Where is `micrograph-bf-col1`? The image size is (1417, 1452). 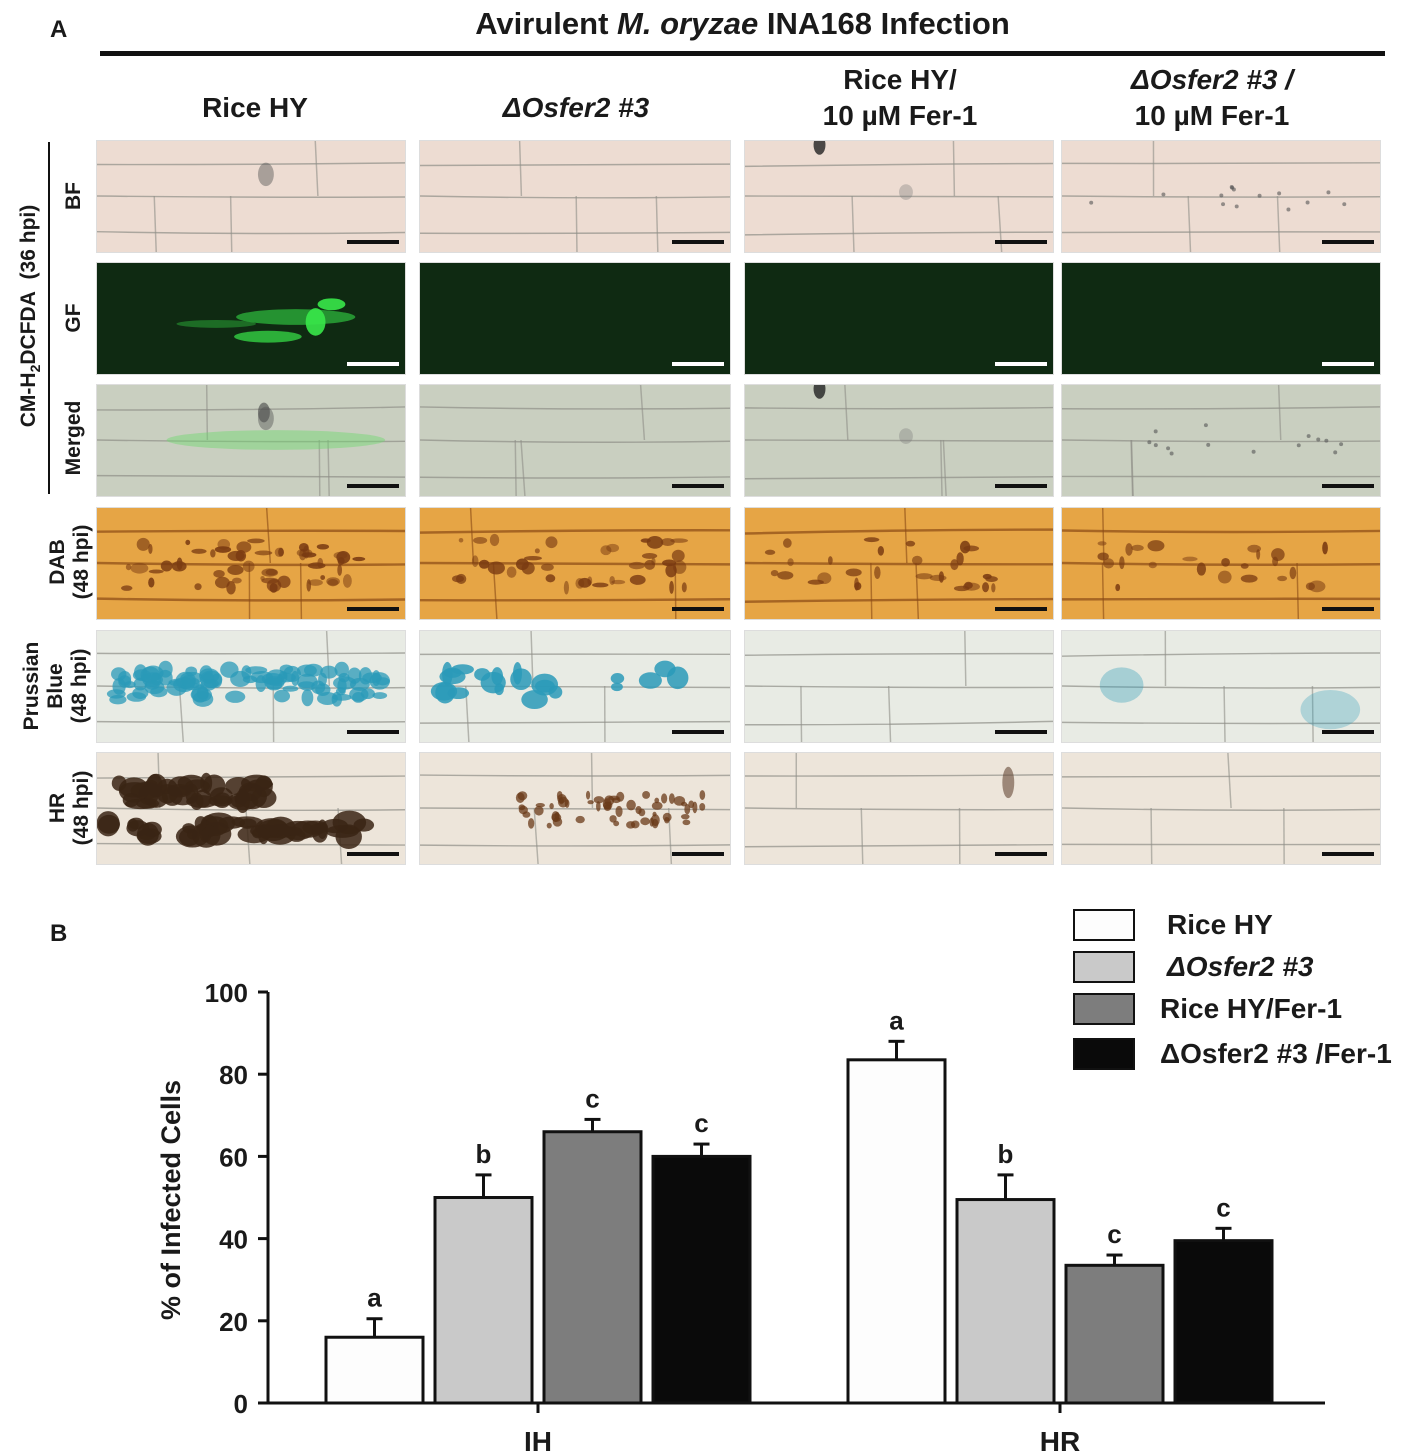 micrograph-bf-col1 is located at coordinates (251, 196).